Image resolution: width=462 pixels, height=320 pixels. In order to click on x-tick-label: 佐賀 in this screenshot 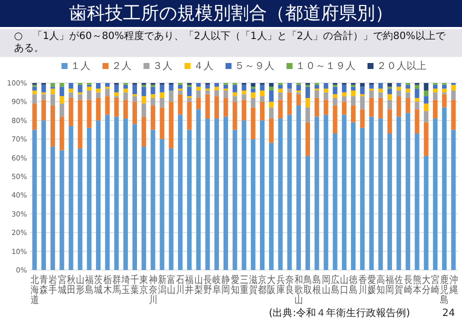, I will do `click(398, 285)`.